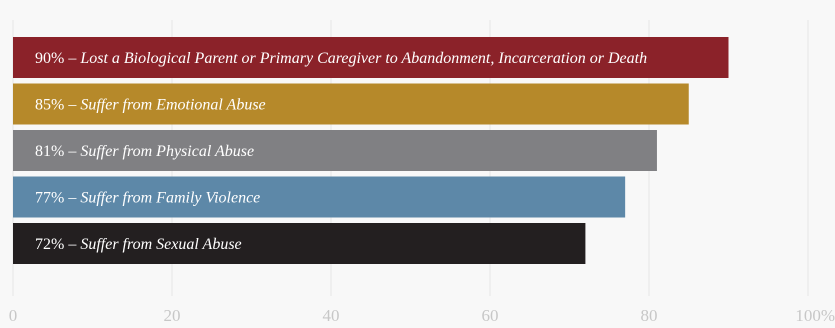 Image resolution: width=835 pixels, height=328 pixels. I want to click on bar-value-label: 77%, so click(49, 198).